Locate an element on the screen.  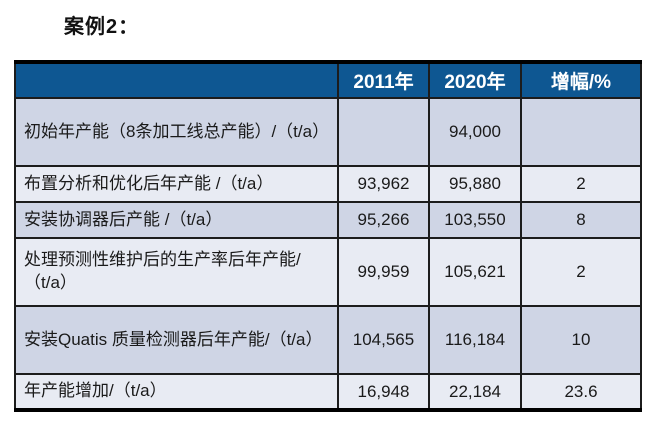
value-2011: 93,962 is located at coordinates (383, 184).